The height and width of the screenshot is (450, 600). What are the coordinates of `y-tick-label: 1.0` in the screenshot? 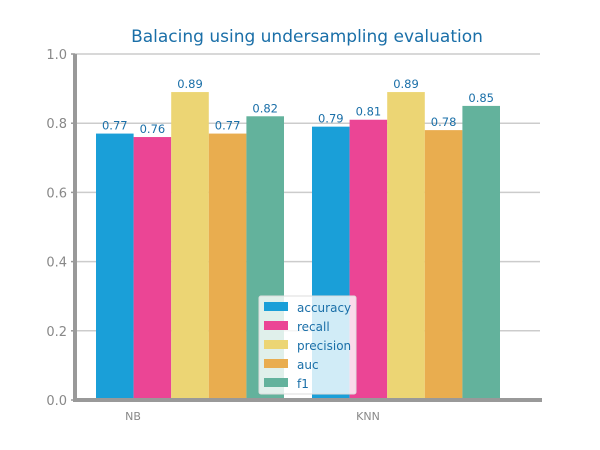 It's located at (56, 55).